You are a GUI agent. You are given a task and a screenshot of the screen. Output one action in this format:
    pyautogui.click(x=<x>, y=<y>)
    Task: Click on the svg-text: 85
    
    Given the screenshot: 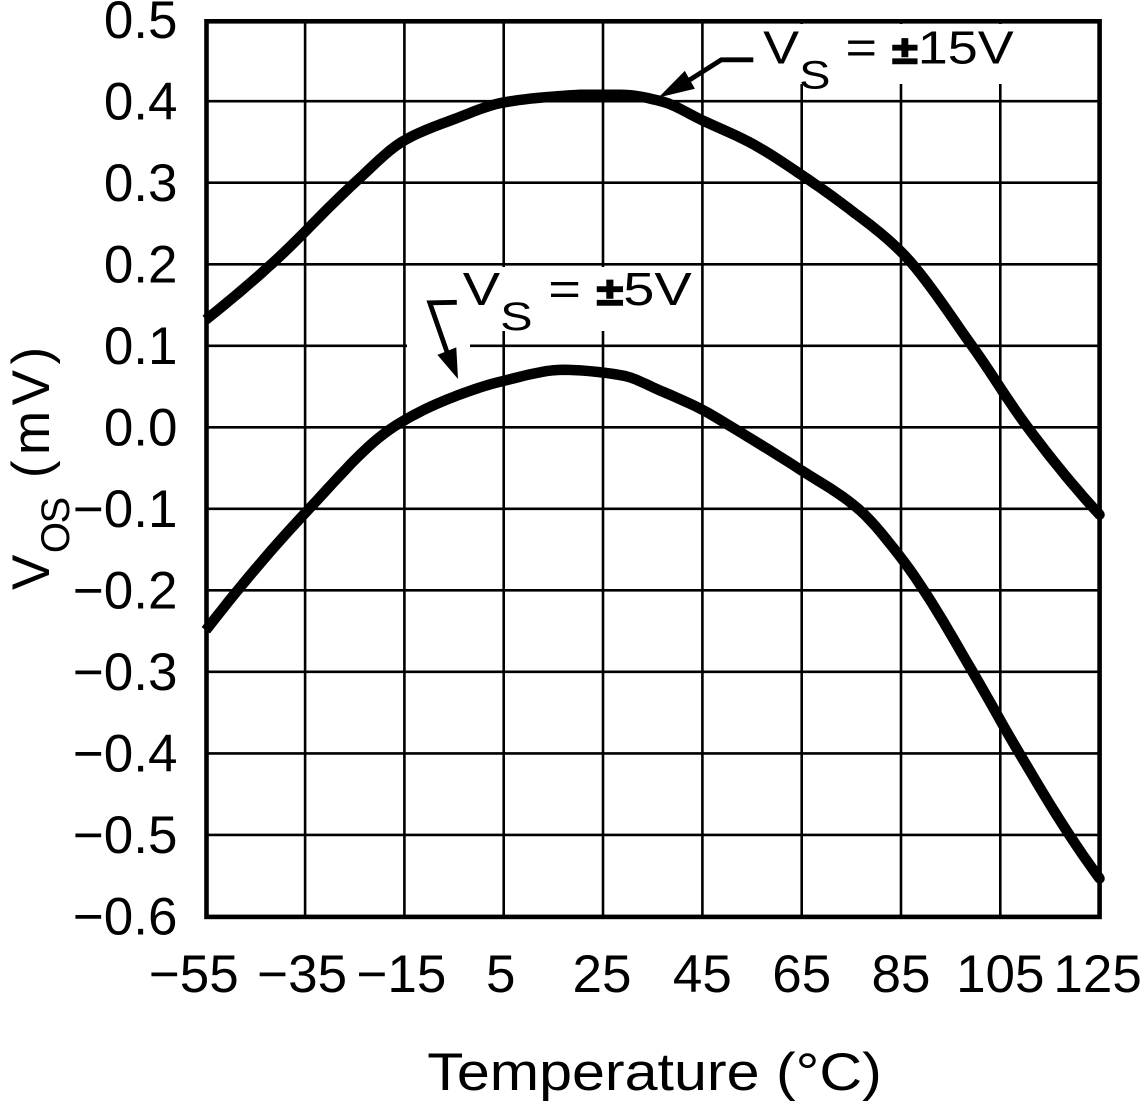 What is the action you would take?
    pyautogui.click(x=901, y=974)
    